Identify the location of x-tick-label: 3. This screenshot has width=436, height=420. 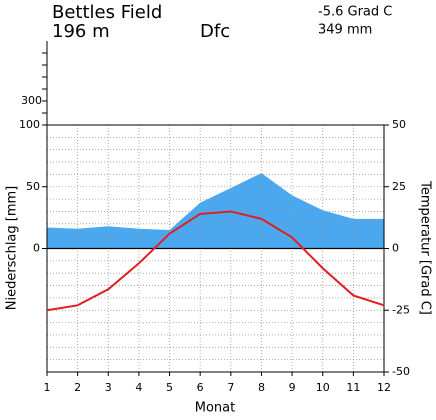
(108, 387).